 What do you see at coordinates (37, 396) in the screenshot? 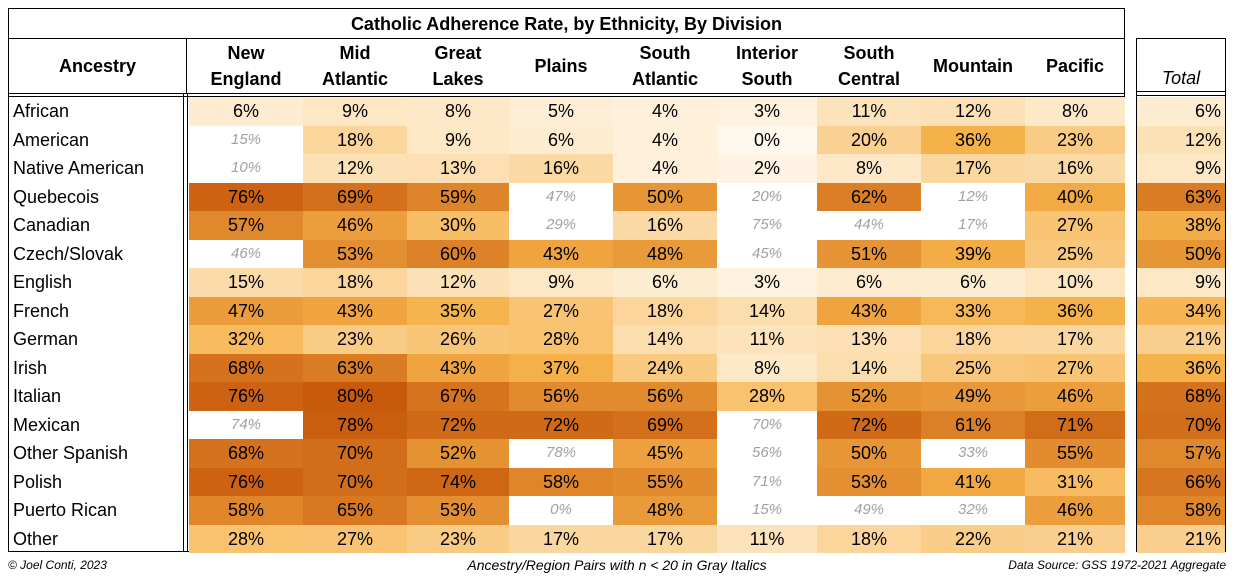
I see `row-label: Italian` at bounding box center [37, 396].